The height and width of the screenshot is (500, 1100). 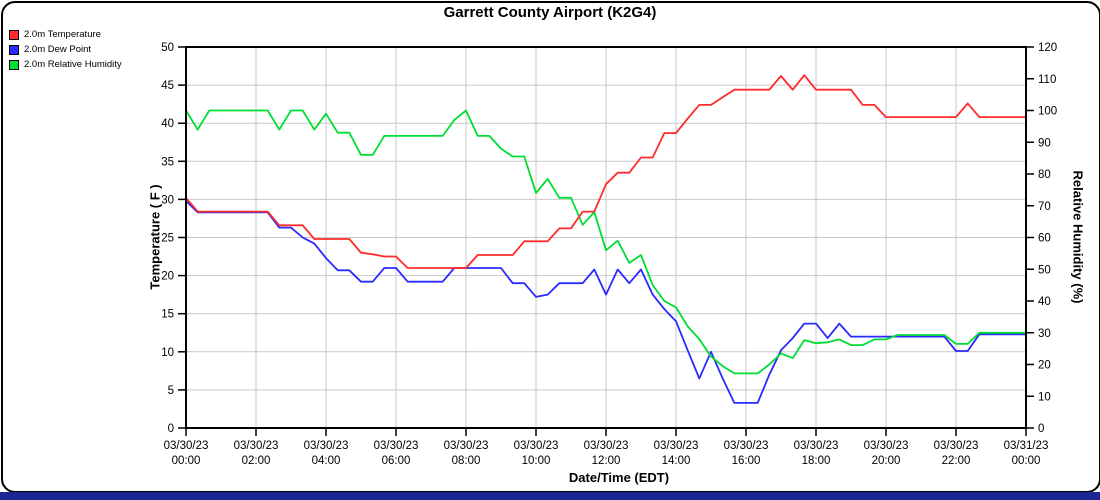 I want to click on y-right-tick-label: 20, so click(x=1044, y=366).